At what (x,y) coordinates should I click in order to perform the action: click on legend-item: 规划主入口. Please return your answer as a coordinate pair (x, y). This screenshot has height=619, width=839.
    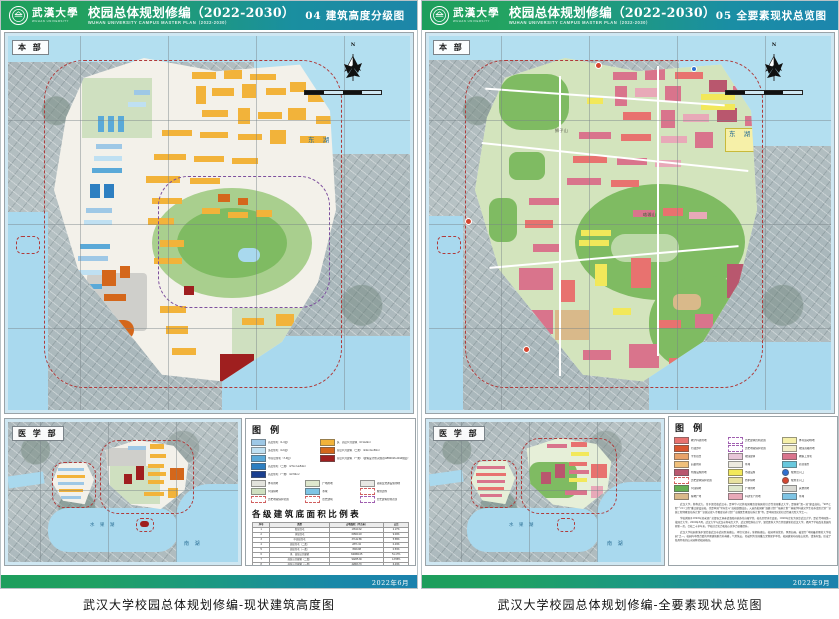
    Looking at the image, I should click on (807, 480).